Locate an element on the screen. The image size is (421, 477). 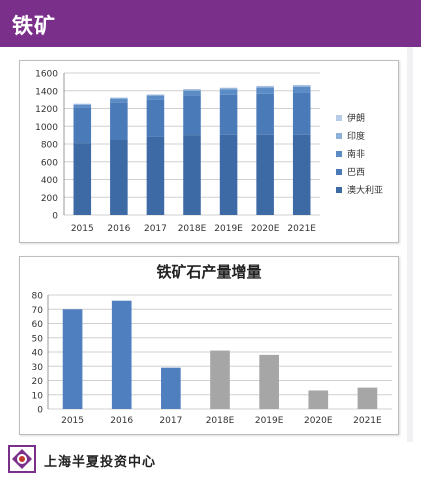
chart-title: 铁矿石产量增量 is located at coordinates (208, 272).